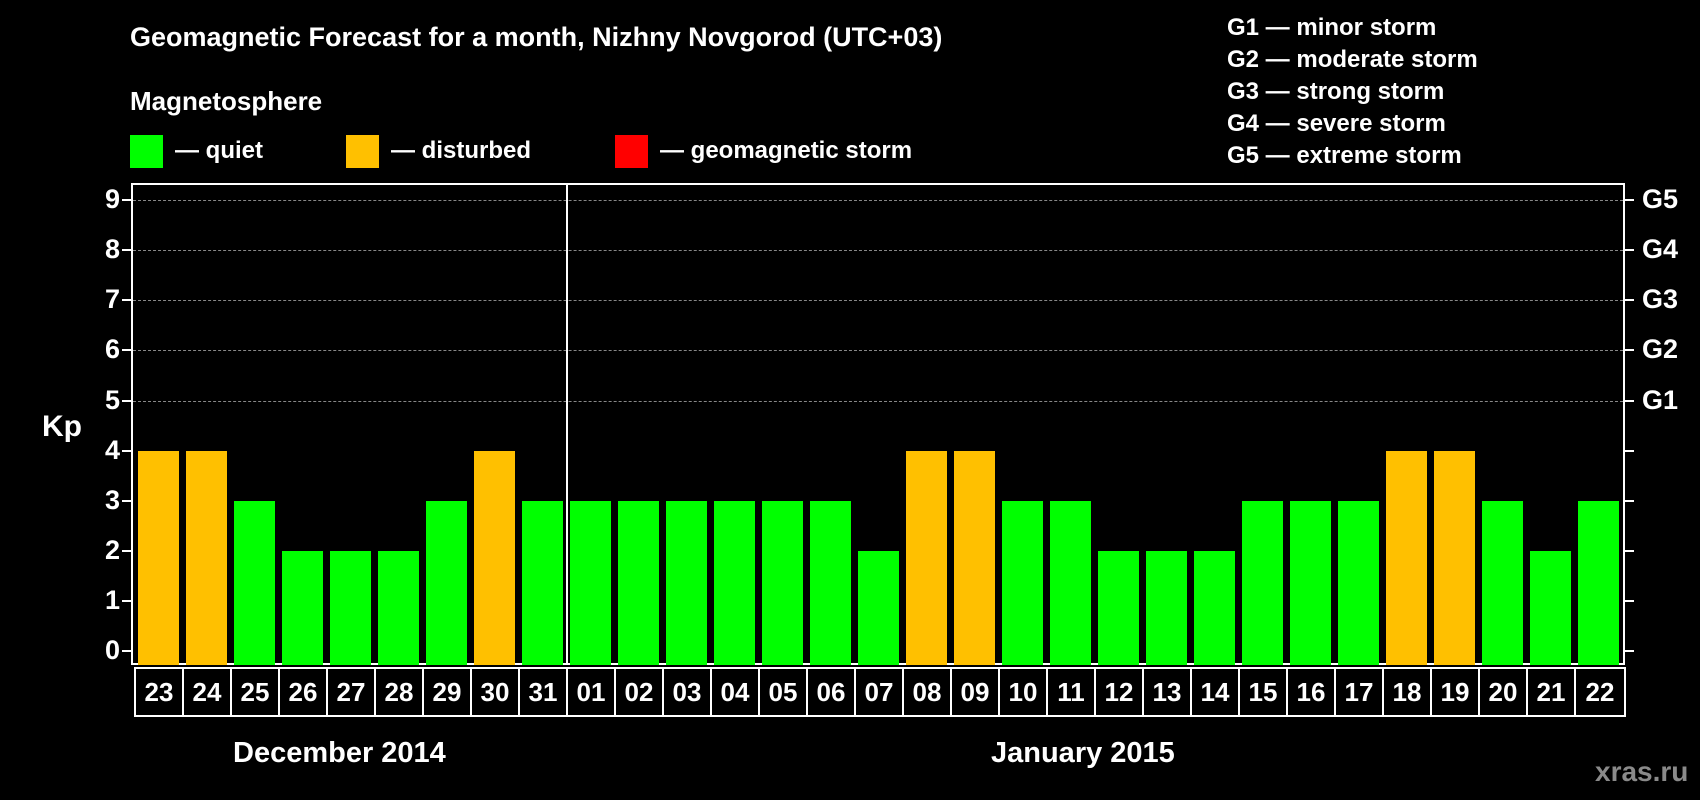 This screenshot has width=1700, height=800. Describe the element at coordinates (592, 692) in the screenshot. I see `day-label: 01` at that location.